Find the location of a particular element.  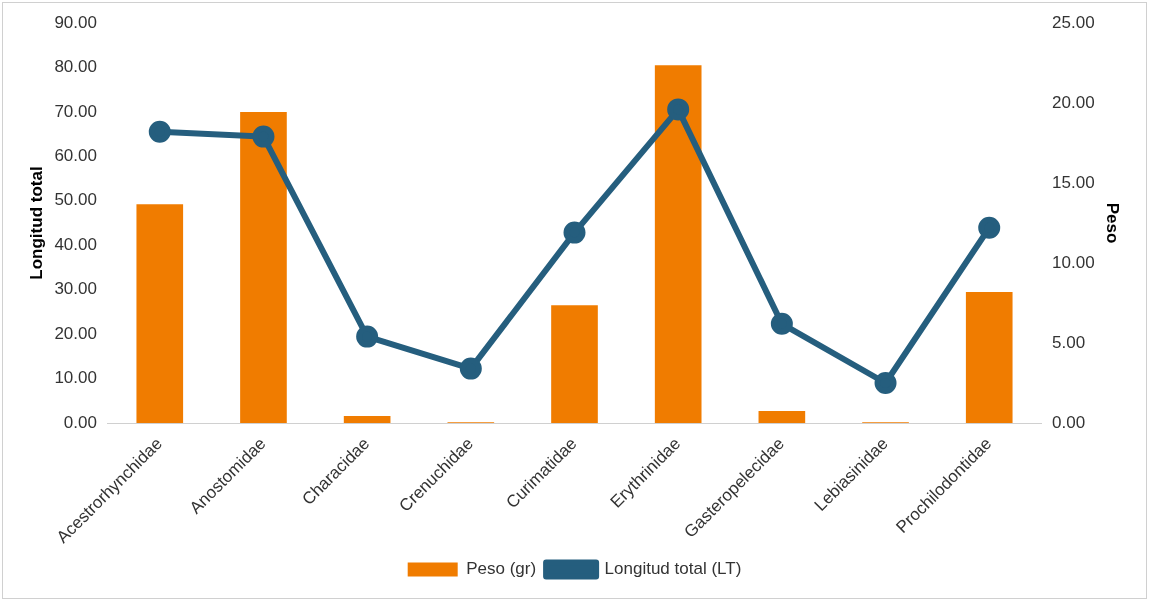

y-tick-label: 50.00 is located at coordinates (75, 200).